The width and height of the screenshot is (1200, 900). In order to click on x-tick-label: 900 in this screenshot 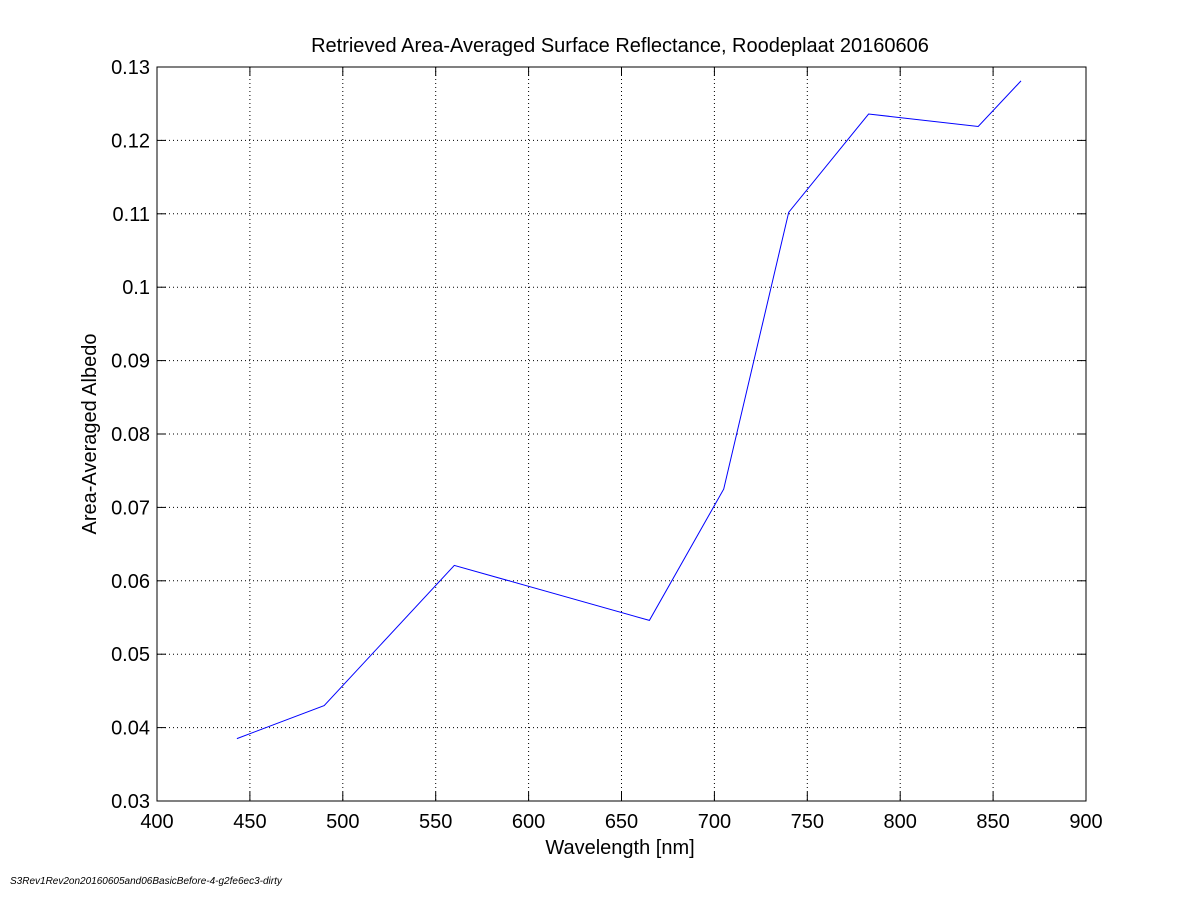, I will do `click(1085, 822)`.